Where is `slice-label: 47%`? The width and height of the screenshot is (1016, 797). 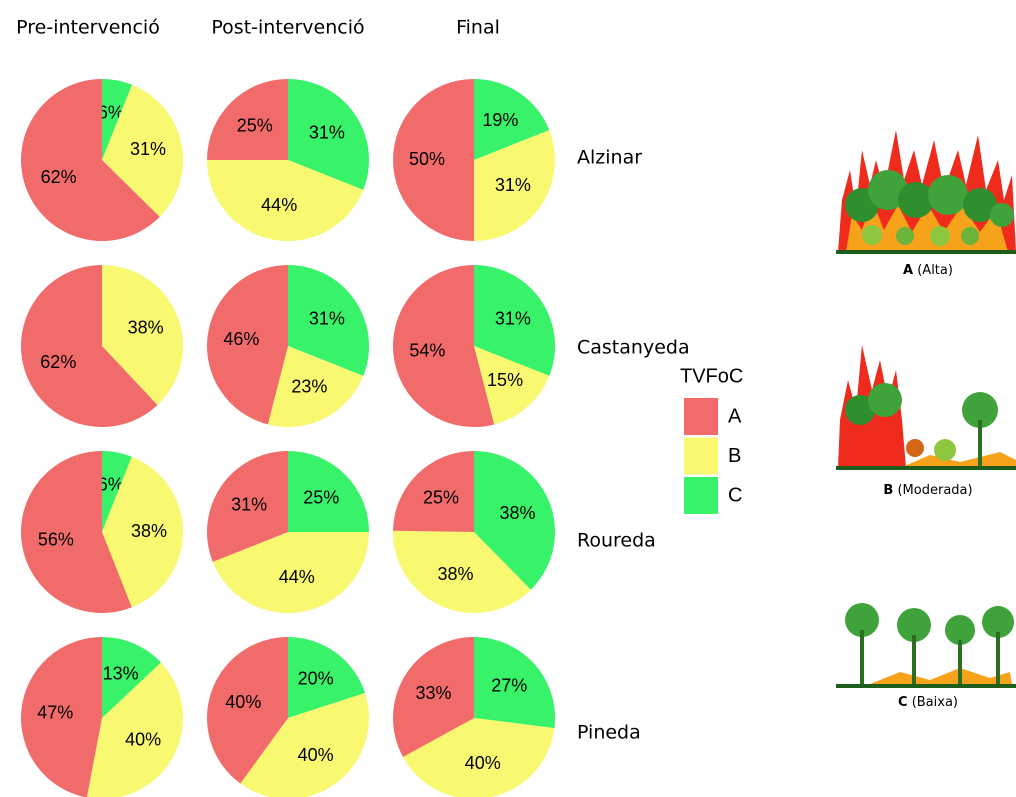 slice-label: 47% is located at coordinates (55, 712).